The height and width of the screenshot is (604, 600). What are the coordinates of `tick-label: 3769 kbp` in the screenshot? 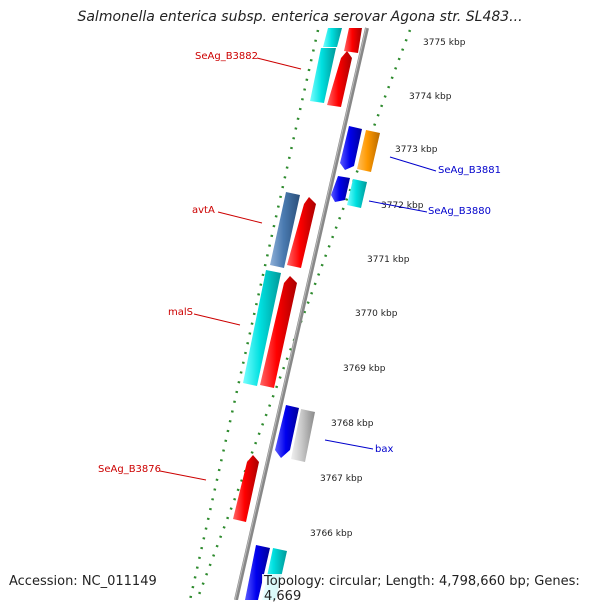 It's located at (364, 369).